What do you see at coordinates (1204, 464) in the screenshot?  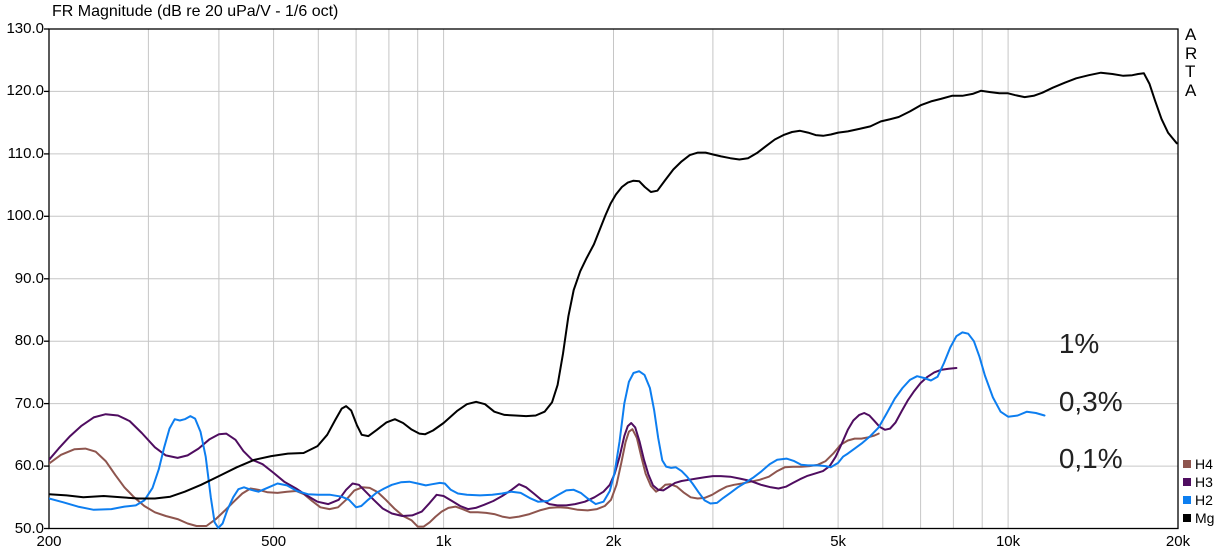 I see `legend-label: H4` at bounding box center [1204, 464].